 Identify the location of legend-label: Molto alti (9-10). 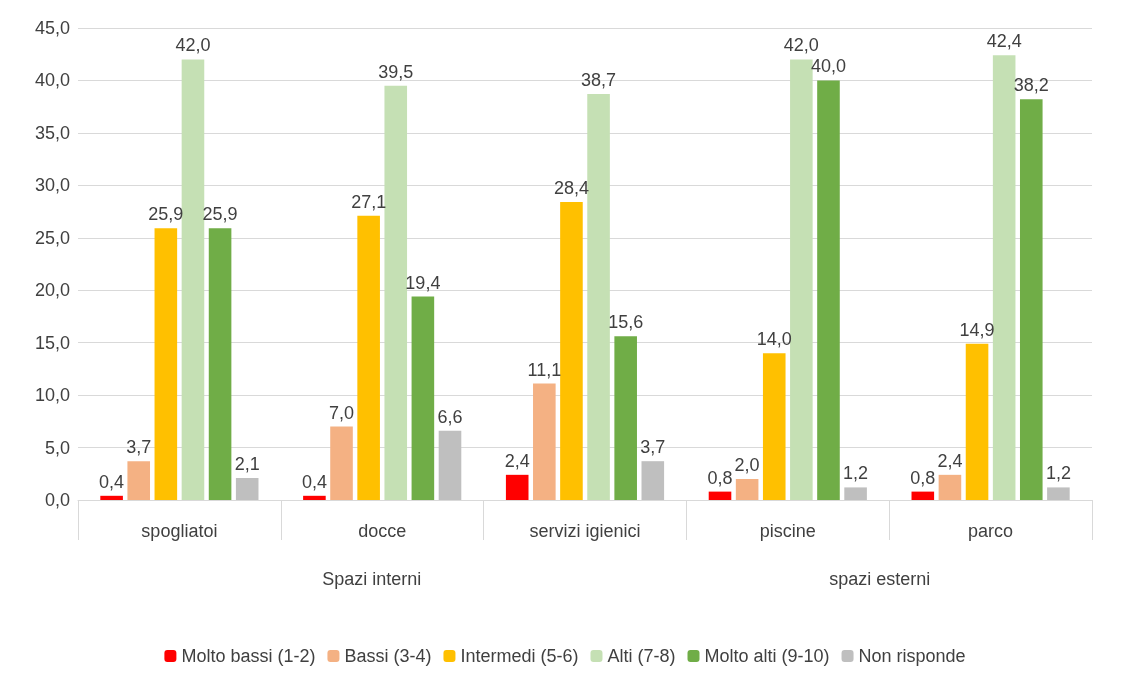
(767, 656).